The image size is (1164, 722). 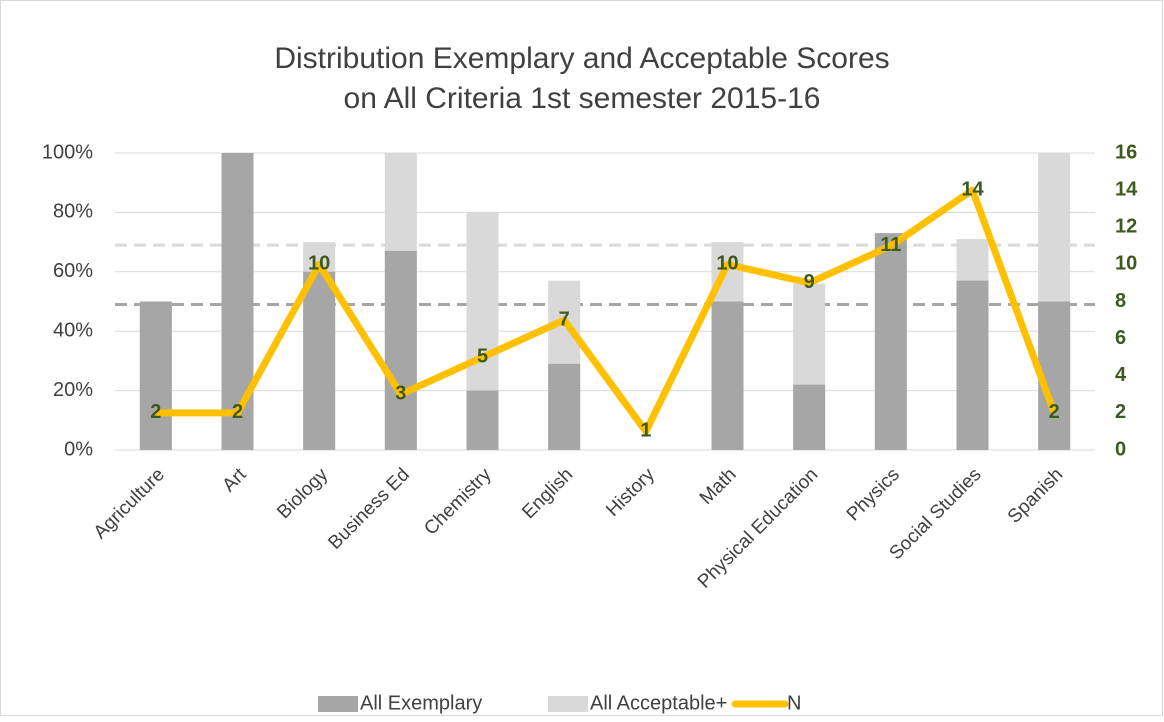 I want to click on y-tick-label: 0%, so click(x=78, y=449).